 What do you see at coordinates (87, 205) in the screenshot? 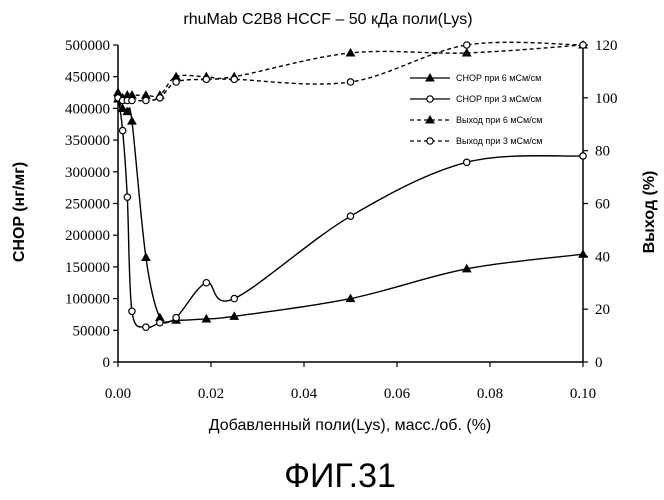
I see `y-tick-label: 250000` at bounding box center [87, 205].